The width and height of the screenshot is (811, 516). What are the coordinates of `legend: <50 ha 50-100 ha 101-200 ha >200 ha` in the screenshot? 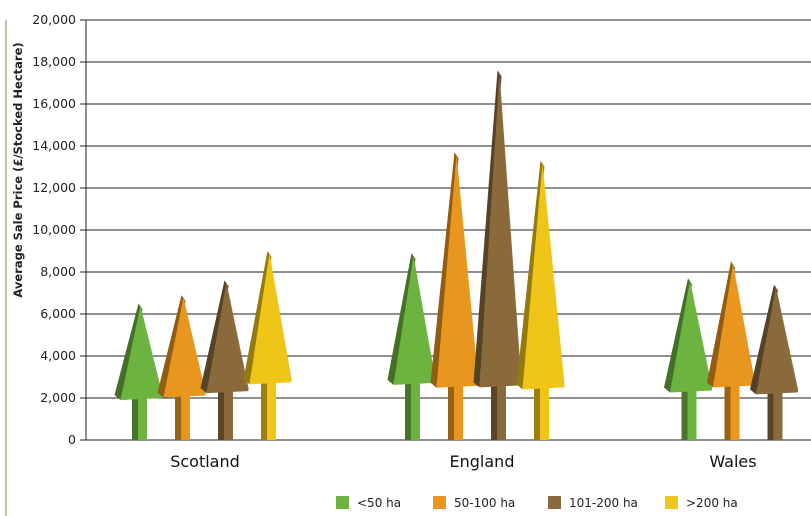 It's located at (537, 503).